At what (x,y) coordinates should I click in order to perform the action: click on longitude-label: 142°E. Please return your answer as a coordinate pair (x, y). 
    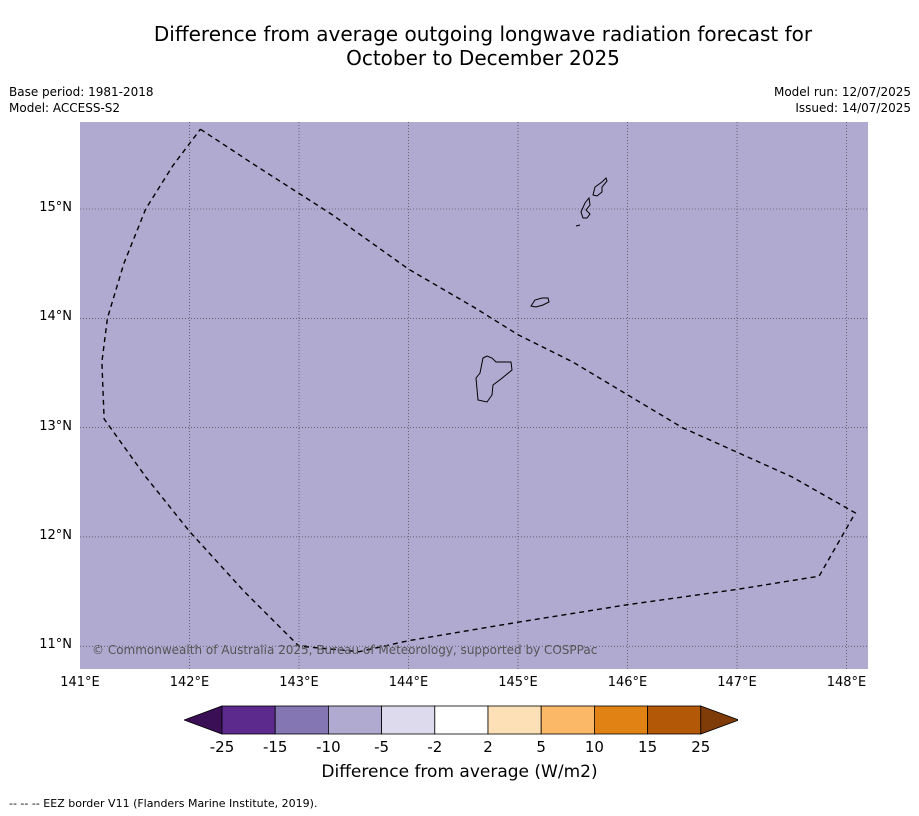
    Looking at the image, I should click on (189, 682).